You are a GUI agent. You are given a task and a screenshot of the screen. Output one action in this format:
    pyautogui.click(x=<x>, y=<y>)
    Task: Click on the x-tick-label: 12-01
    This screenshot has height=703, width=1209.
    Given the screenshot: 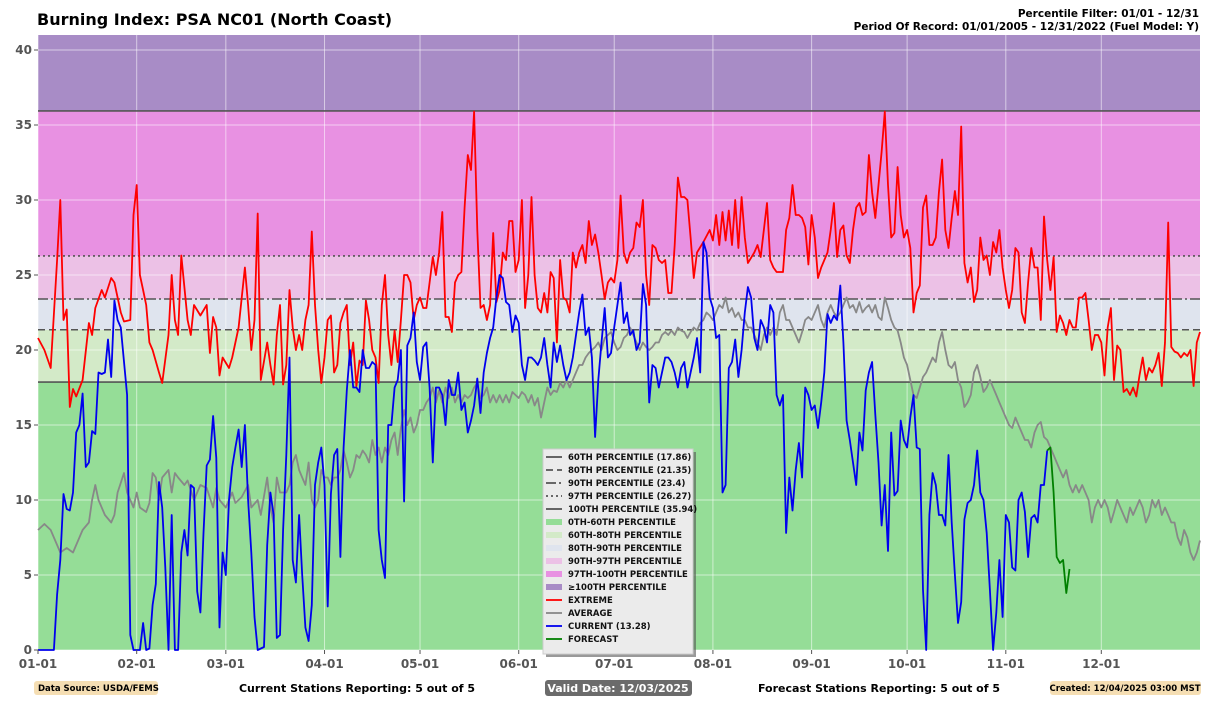 What is the action you would take?
    pyautogui.click(x=1101, y=664)
    